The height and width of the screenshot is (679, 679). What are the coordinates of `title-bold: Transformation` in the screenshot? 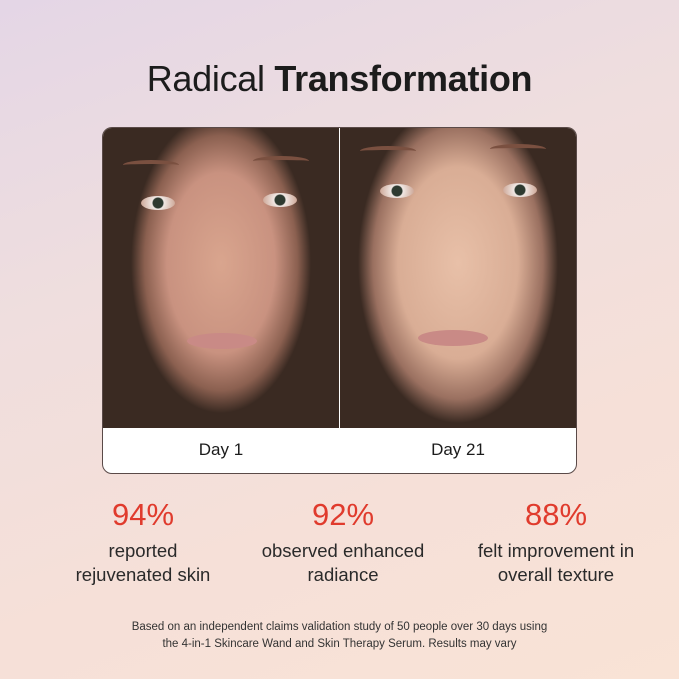 It's located at (403, 78).